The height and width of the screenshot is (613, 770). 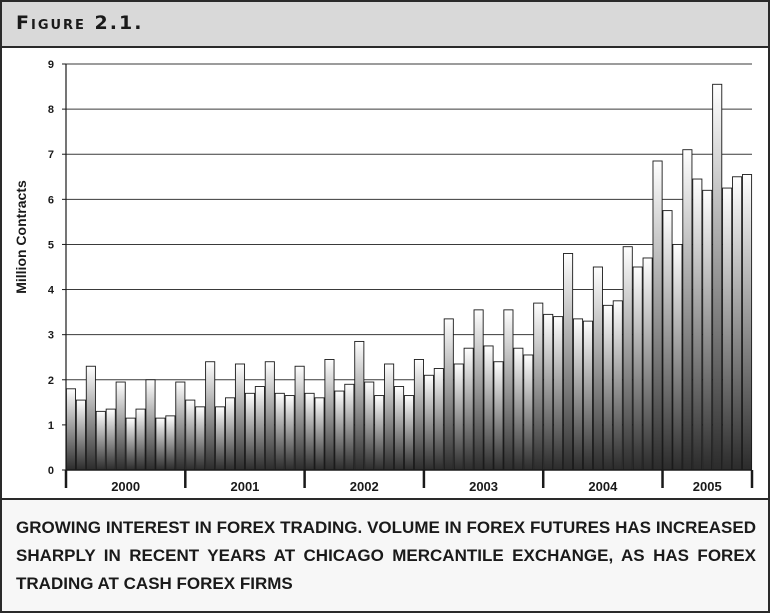 What do you see at coordinates (51, 426) in the screenshot?
I see `y-tick-label: 1` at bounding box center [51, 426].